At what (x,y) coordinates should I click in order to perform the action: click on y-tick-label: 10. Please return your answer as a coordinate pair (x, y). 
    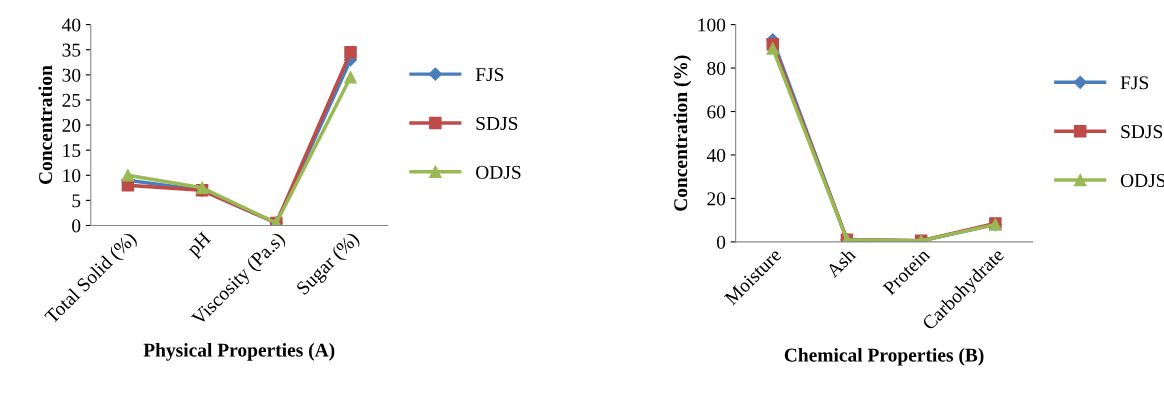
    Looking at the image, I should click on (72, 176).